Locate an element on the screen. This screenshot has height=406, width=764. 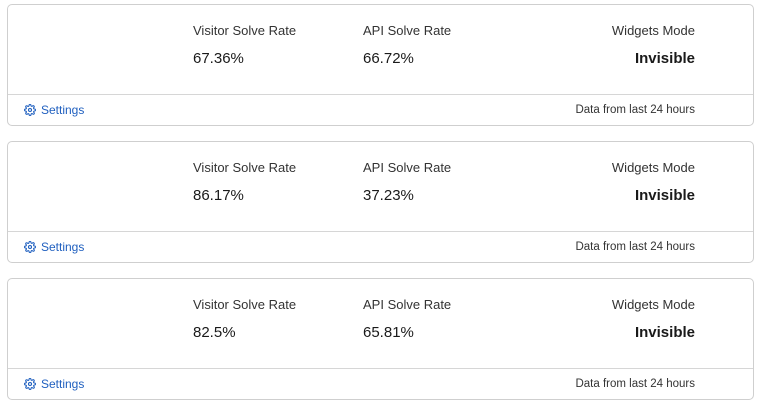
api-solve-rate: API Solve Rate 65.81% is located at coordinates (407, 320).